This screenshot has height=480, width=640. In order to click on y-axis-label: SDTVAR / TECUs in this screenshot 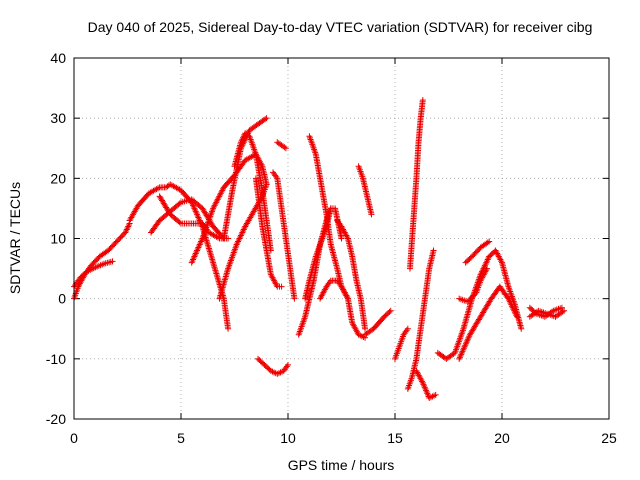, I will do `click(15, 238)`.